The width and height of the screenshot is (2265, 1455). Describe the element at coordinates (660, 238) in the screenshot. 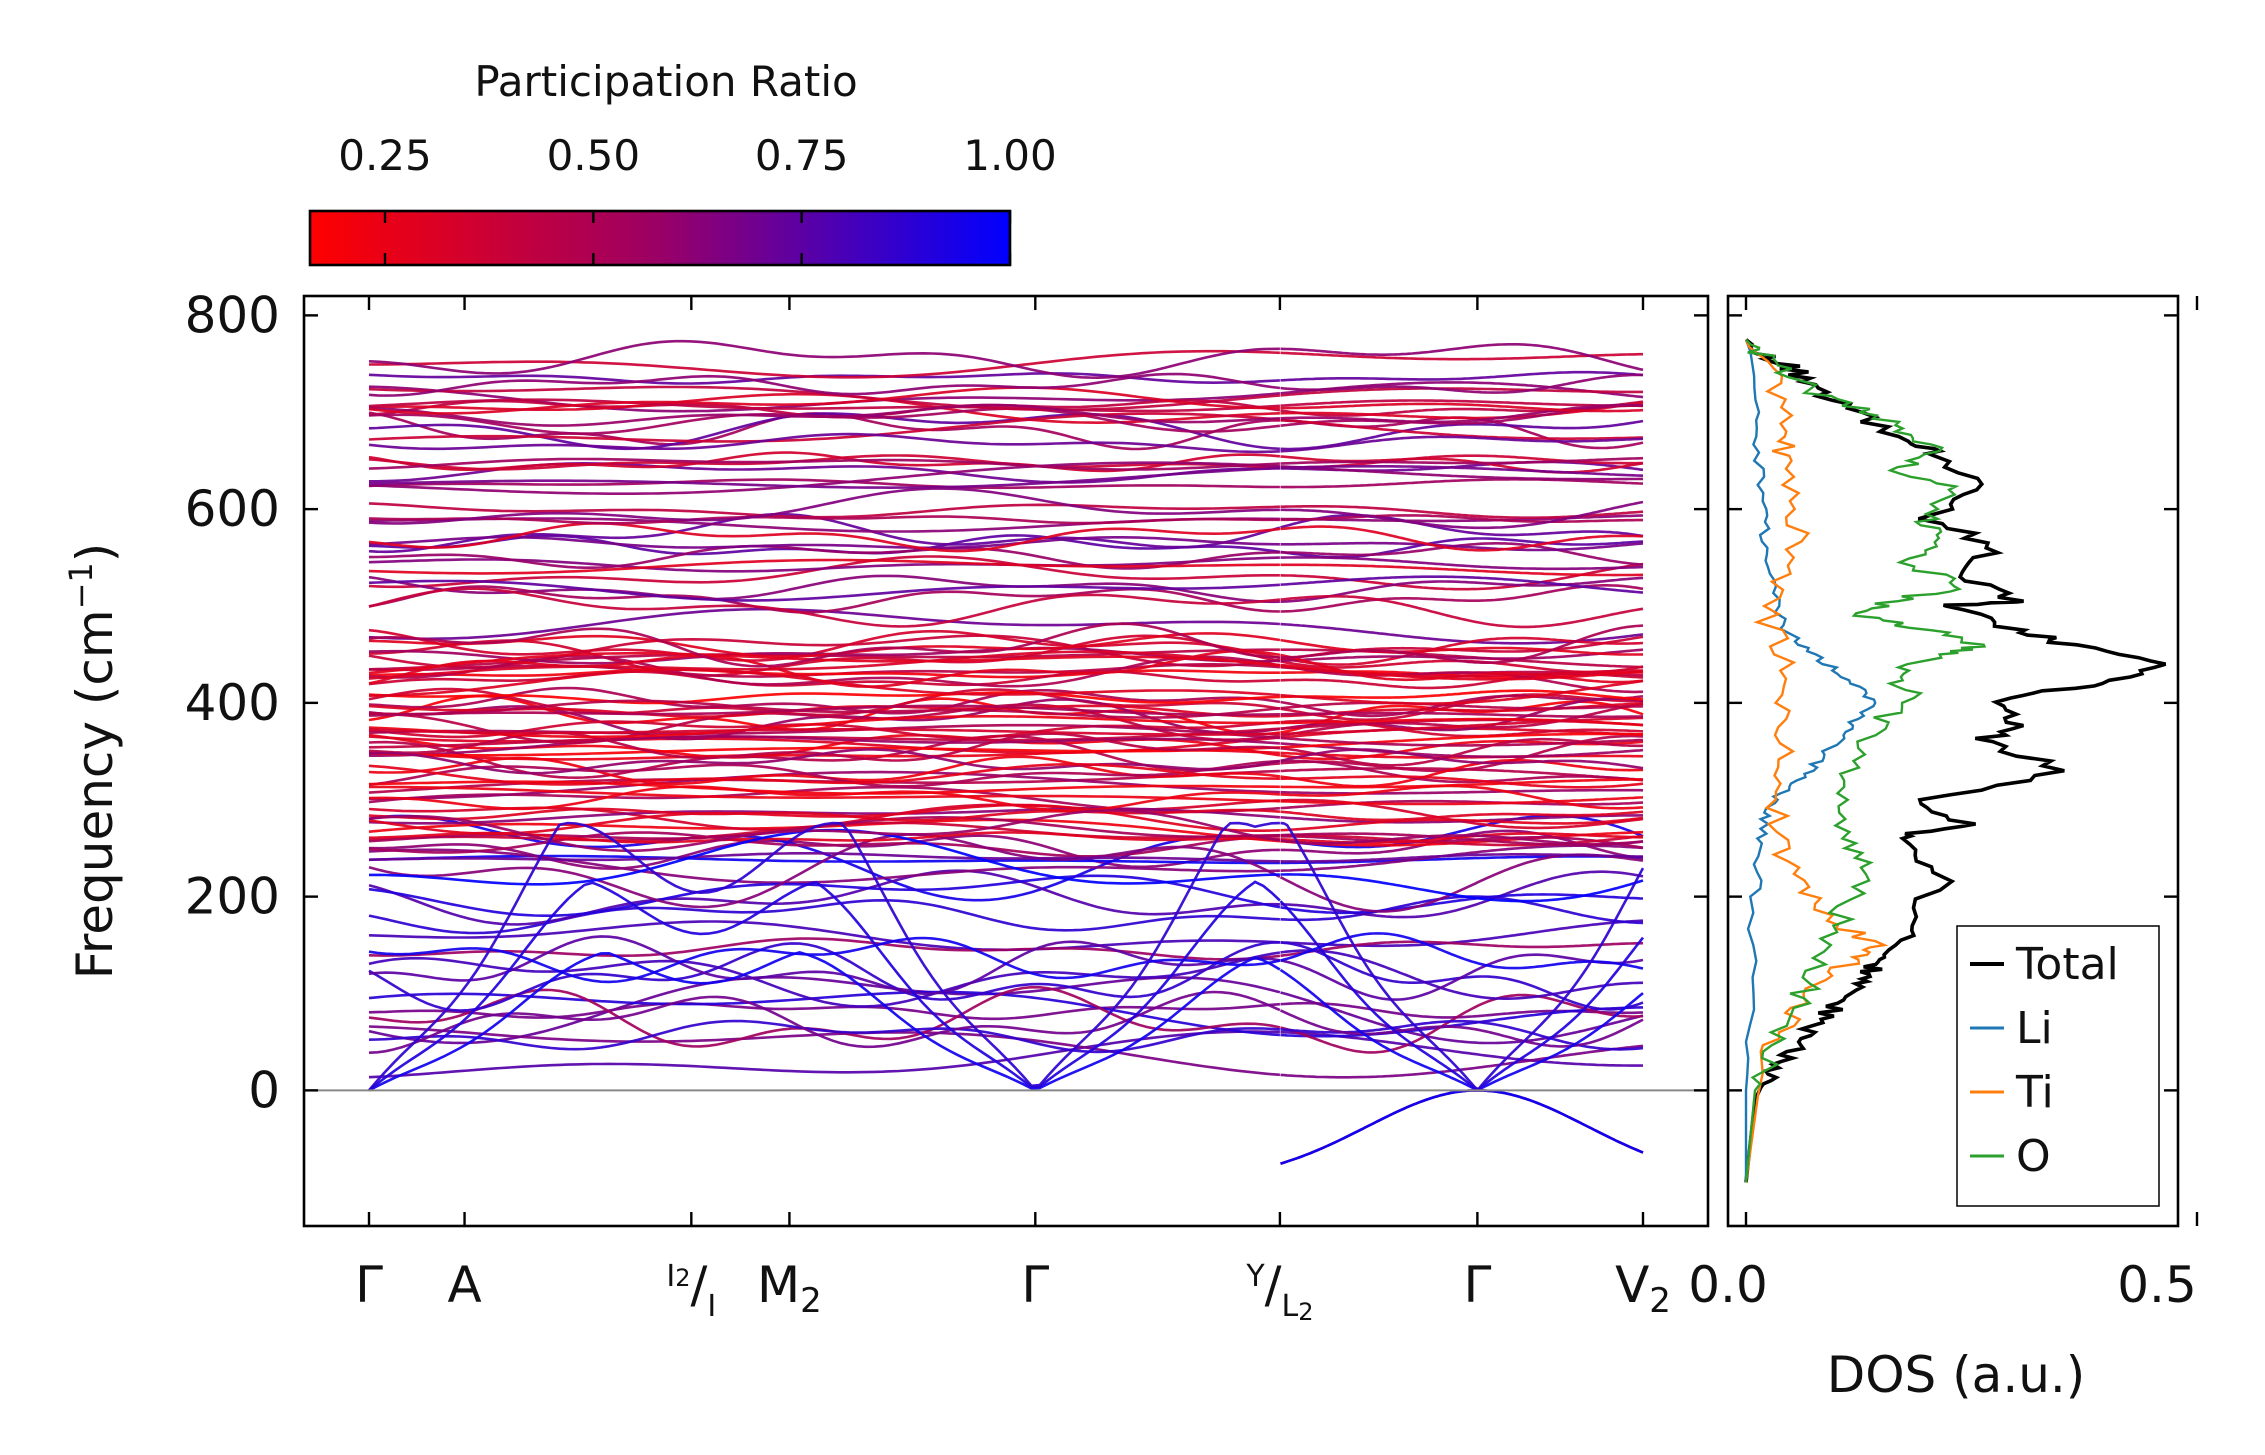

I see `colorbar-gradient` at that location.